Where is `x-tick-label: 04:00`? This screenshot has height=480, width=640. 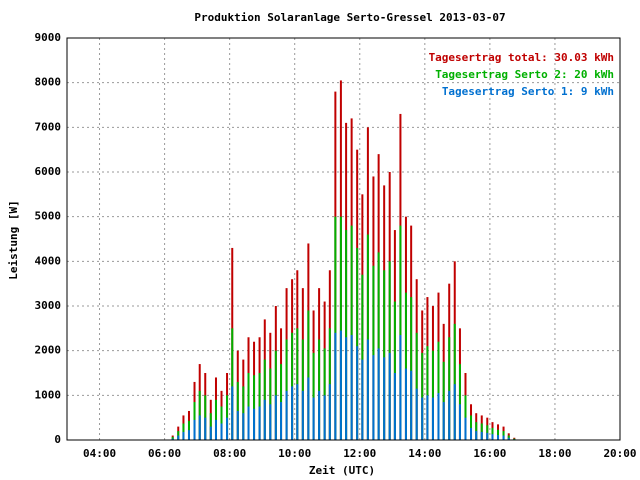
x-tick-label: 04:00 is located at coordinates (99, 453).